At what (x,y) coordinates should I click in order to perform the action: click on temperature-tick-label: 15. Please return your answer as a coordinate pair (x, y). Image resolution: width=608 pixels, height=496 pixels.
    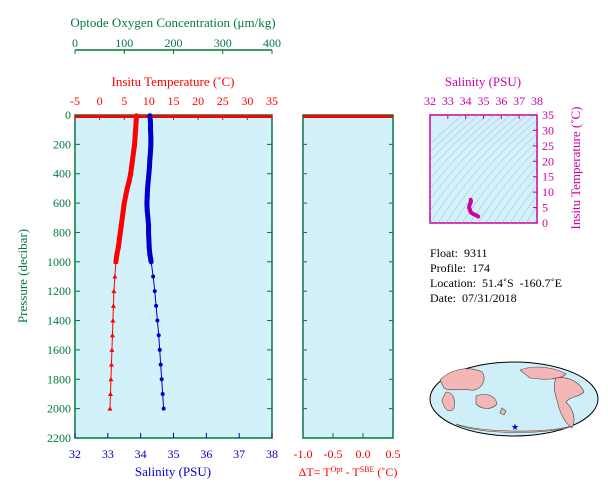
    Looking at the image, I should click on (174, 101).